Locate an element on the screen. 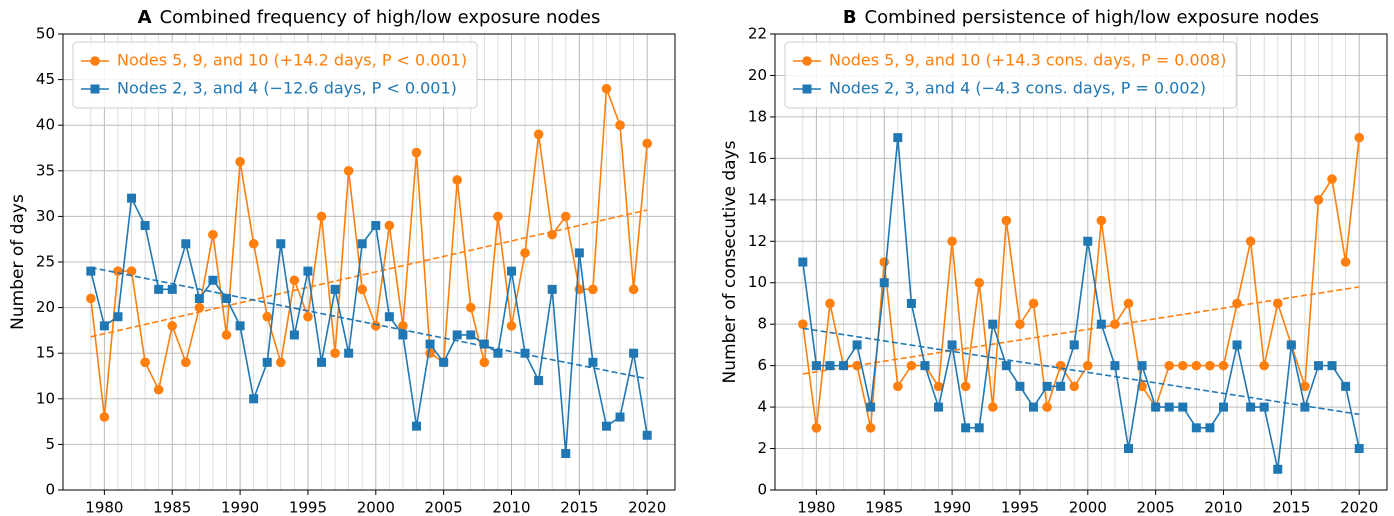  y-tick-label: 2 is located at coordinates (762, 448).